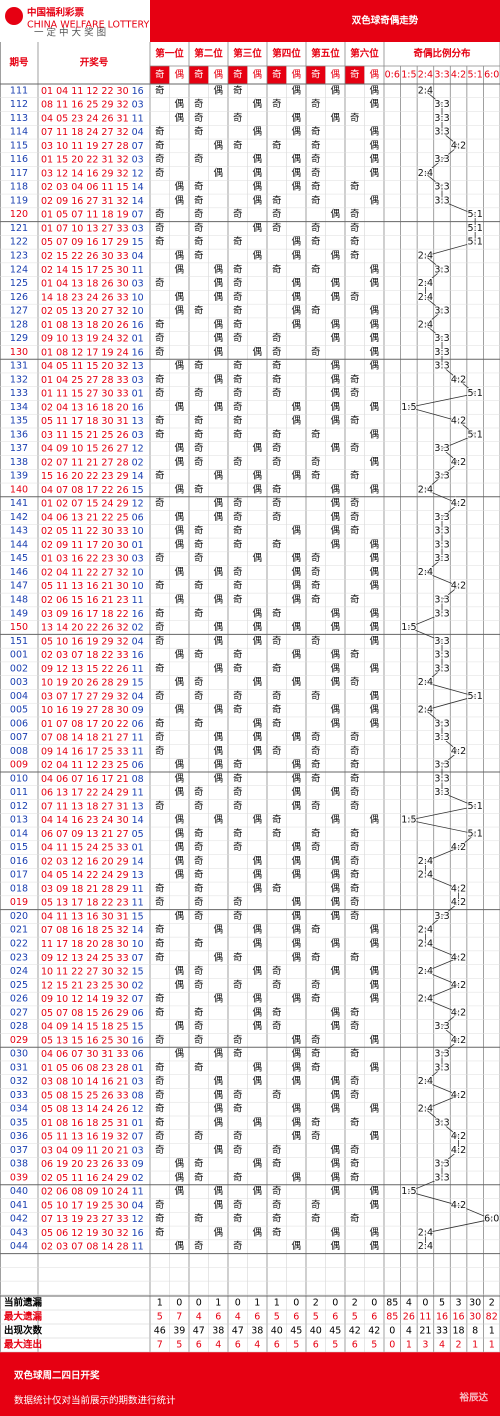  Describe the element at coordinates (92, 242) in the screenshot. I see `numbers: 05 07 09 16 17 29 15` at that location.